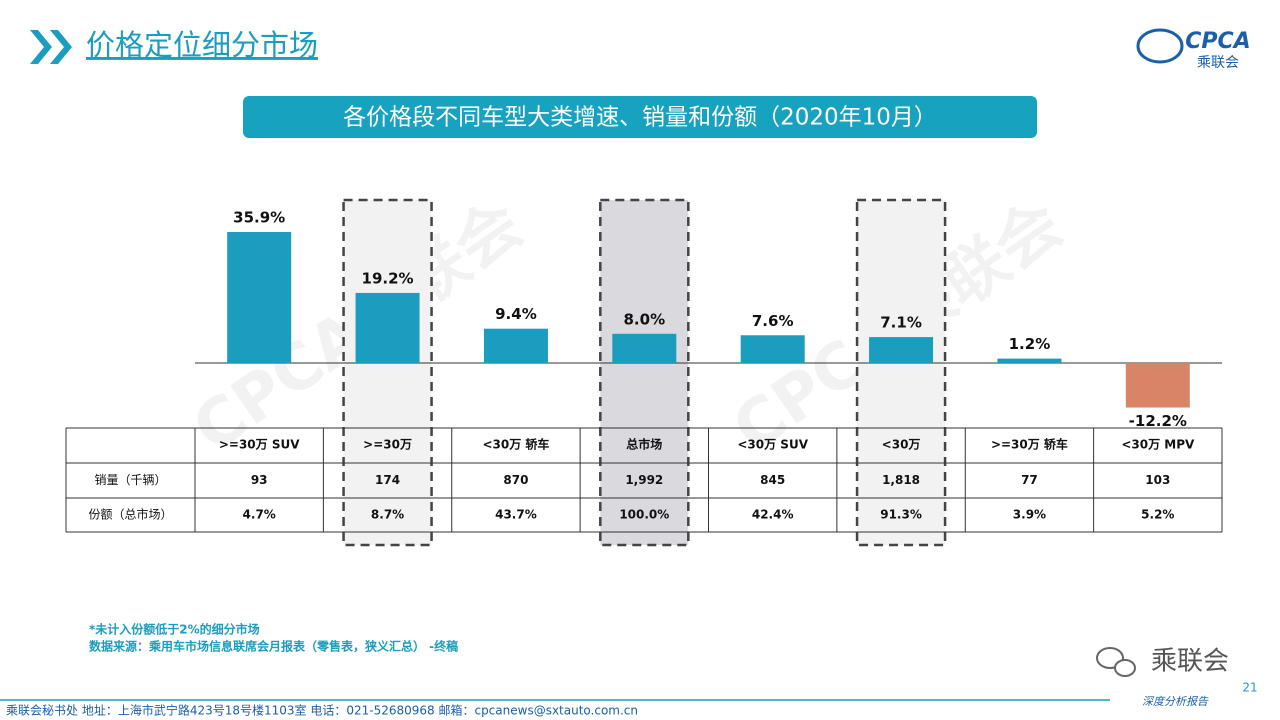 The height and width of the screenshot is (720, 1280). I want to click on table-cell: 77, so click(1029, 480).